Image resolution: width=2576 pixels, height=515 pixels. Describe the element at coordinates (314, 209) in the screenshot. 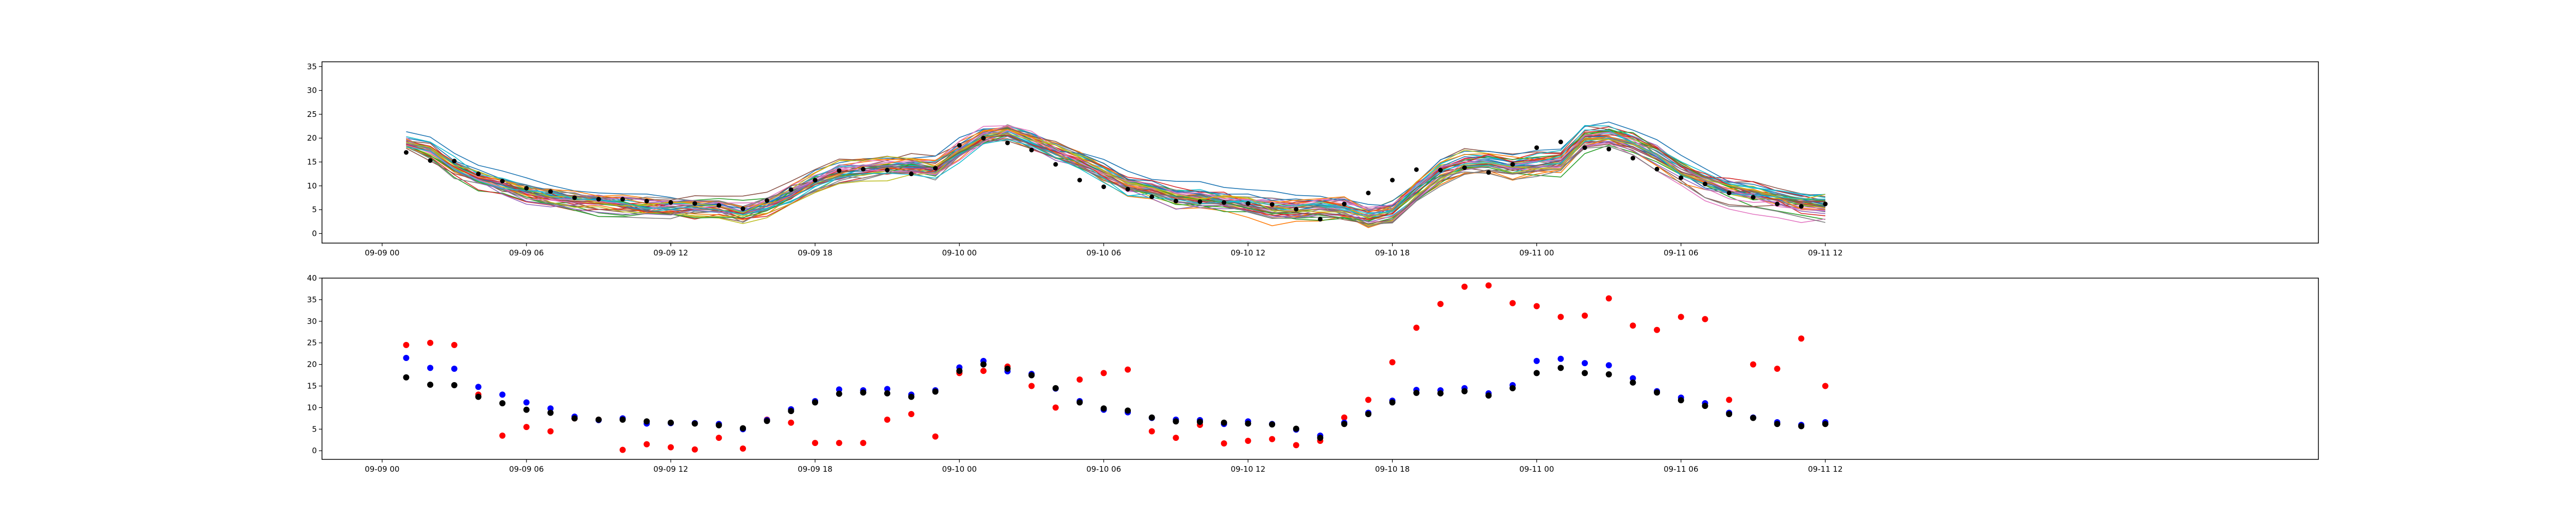

I see `y-tick-label: 5` at that location.